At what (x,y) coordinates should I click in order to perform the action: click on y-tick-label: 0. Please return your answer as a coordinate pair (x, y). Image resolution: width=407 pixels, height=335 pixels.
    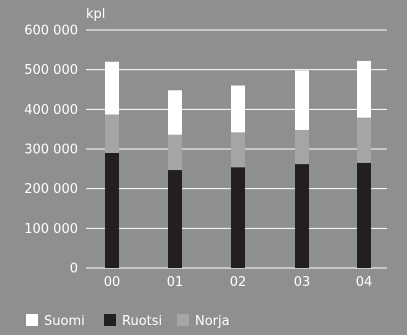
    Looking at the image, I should click on (74, 269).